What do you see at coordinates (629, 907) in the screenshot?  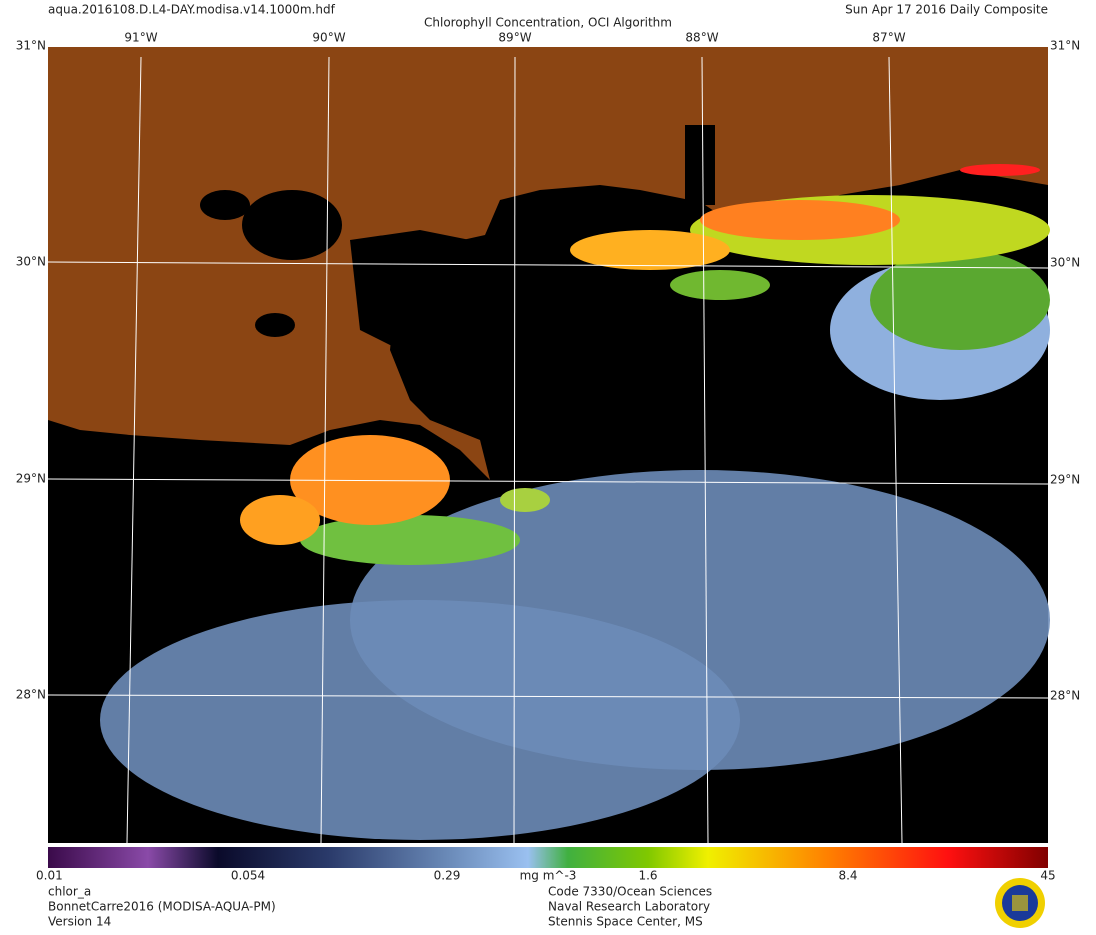 I see `footer-center: Naval Research Laboratory` at bounding box center [629, 907].